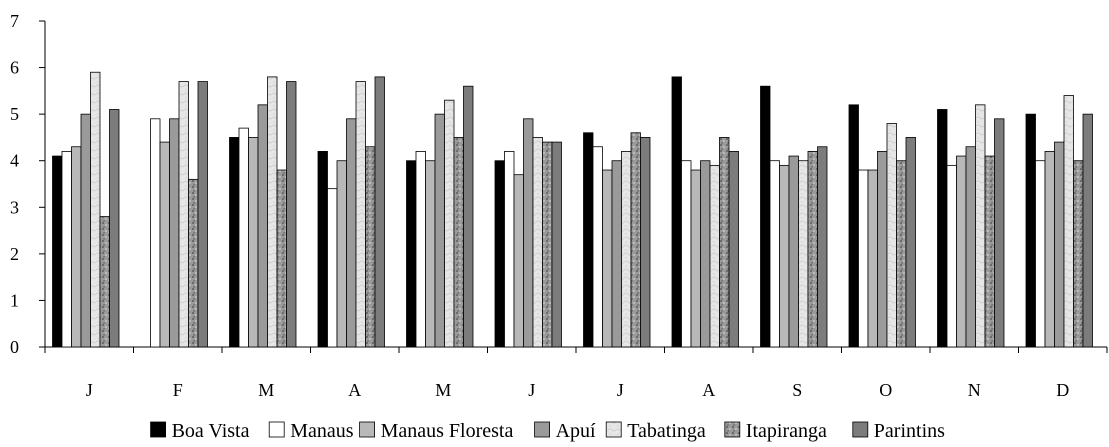  Describe the element at coordinates (178, 390) in the screenshot. I see `x-tick-label: F` at that location.